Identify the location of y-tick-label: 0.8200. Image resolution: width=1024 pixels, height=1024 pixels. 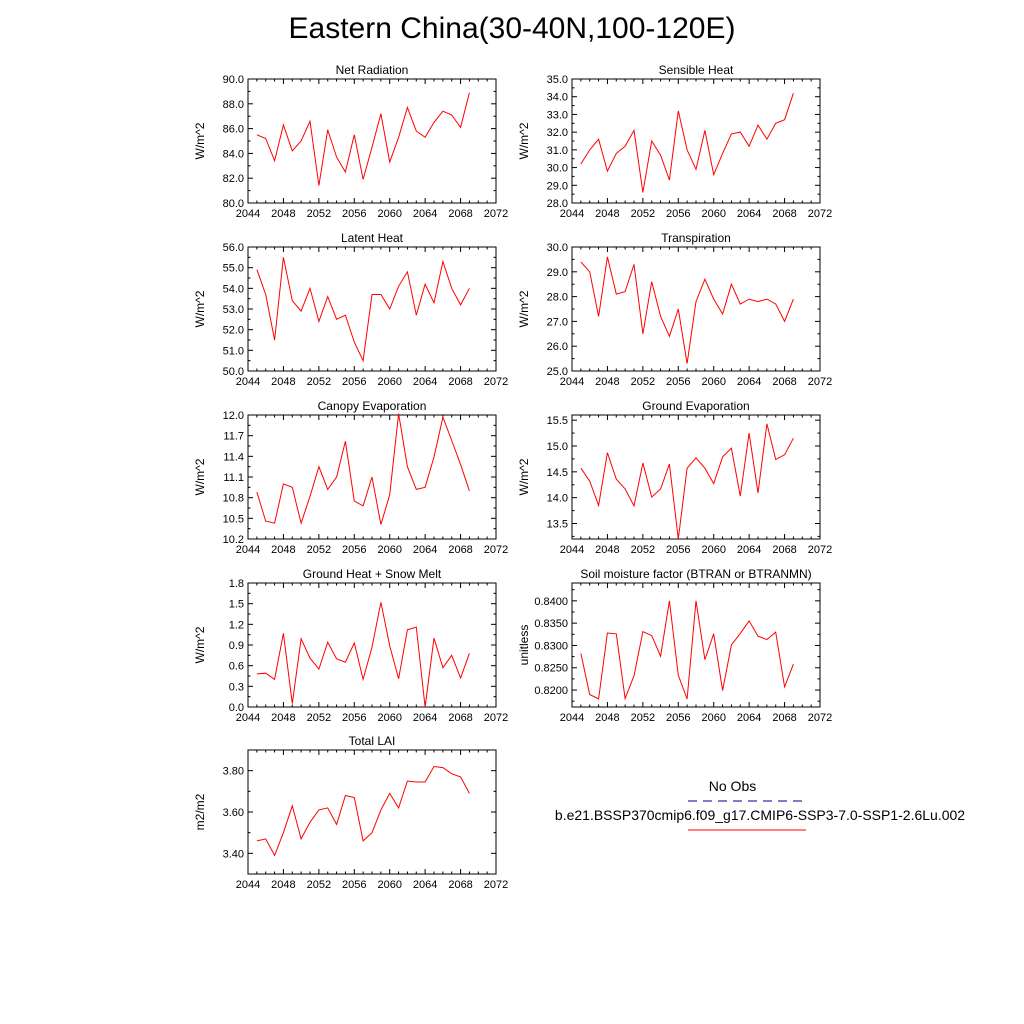
(551, 691).